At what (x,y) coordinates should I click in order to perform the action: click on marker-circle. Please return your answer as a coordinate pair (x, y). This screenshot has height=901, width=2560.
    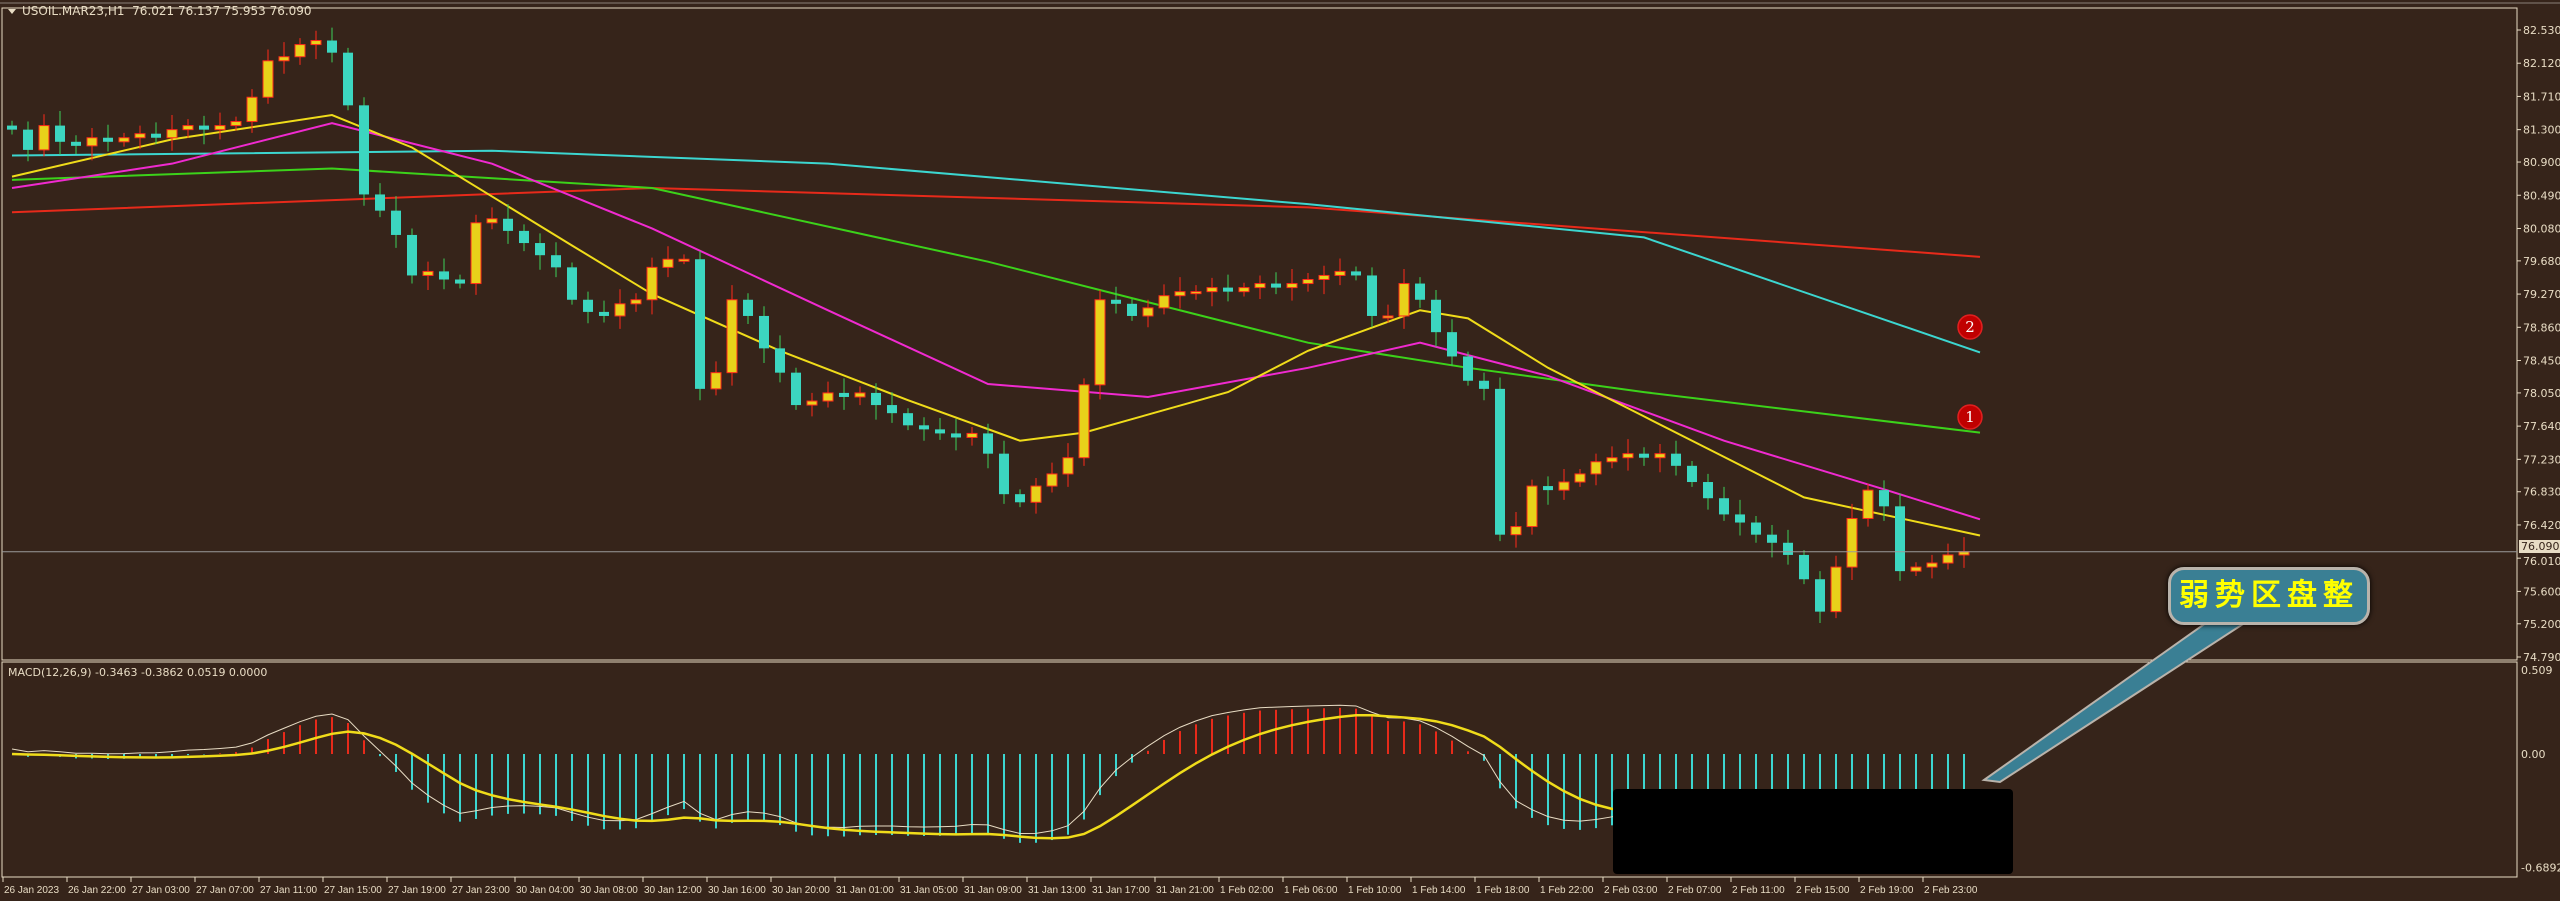
    Looking at the image, I should click on (1970, 417).